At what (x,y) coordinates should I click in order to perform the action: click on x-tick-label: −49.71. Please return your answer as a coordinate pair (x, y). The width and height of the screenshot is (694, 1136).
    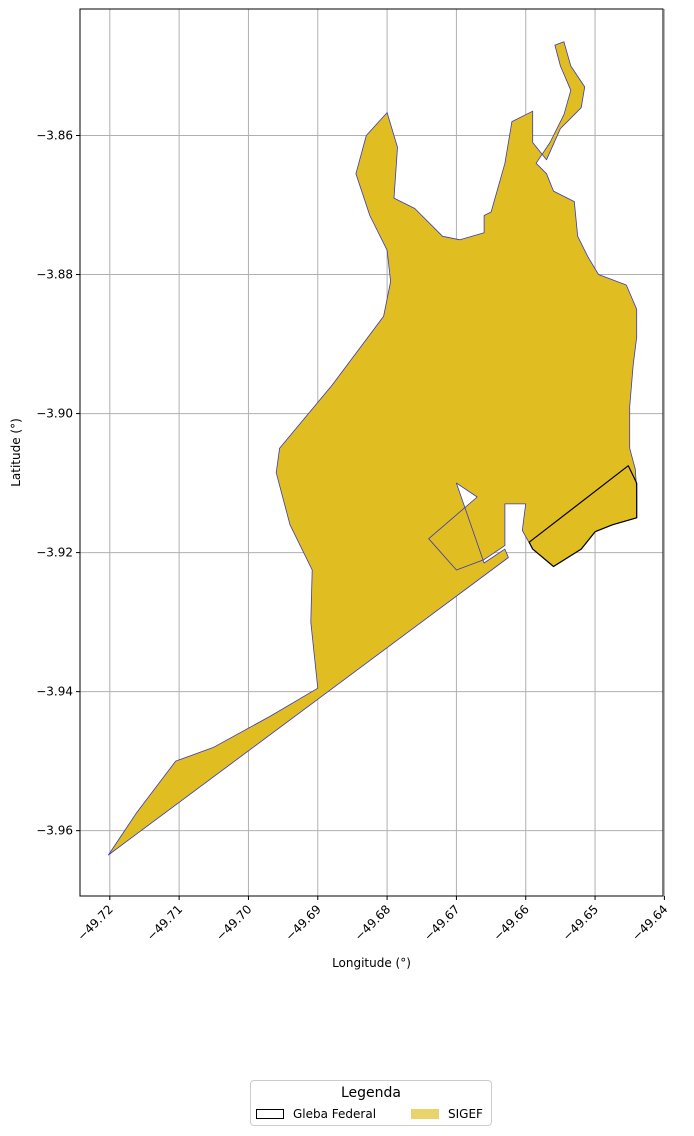
    Looking at the image, I should click on (164, 922).